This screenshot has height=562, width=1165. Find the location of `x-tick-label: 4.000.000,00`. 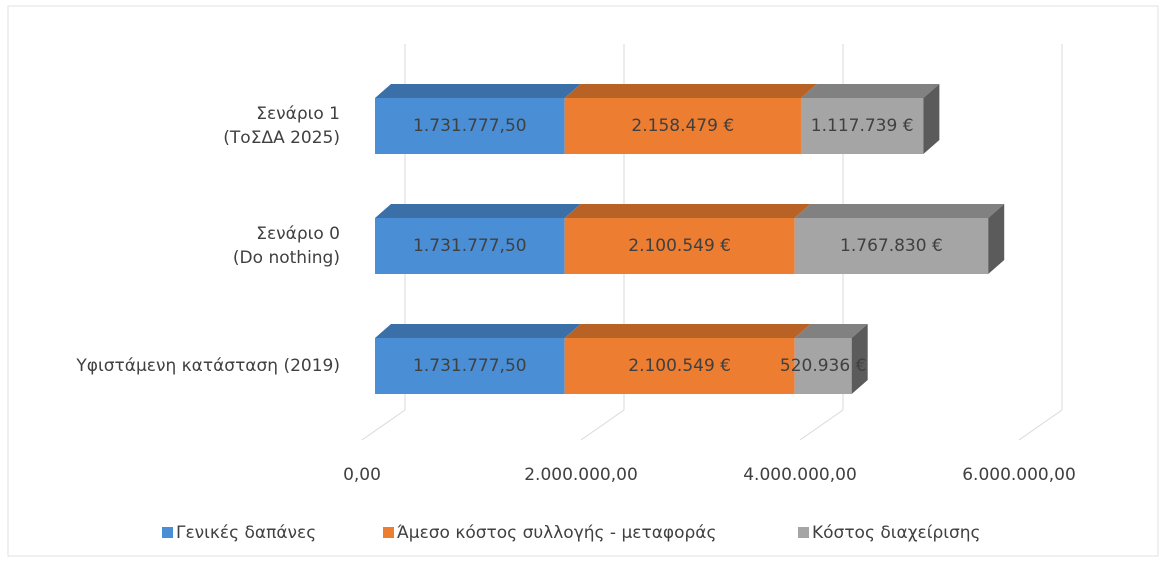

x-tick-label: 4.000.000,00 is located at coordinates (800, 475).